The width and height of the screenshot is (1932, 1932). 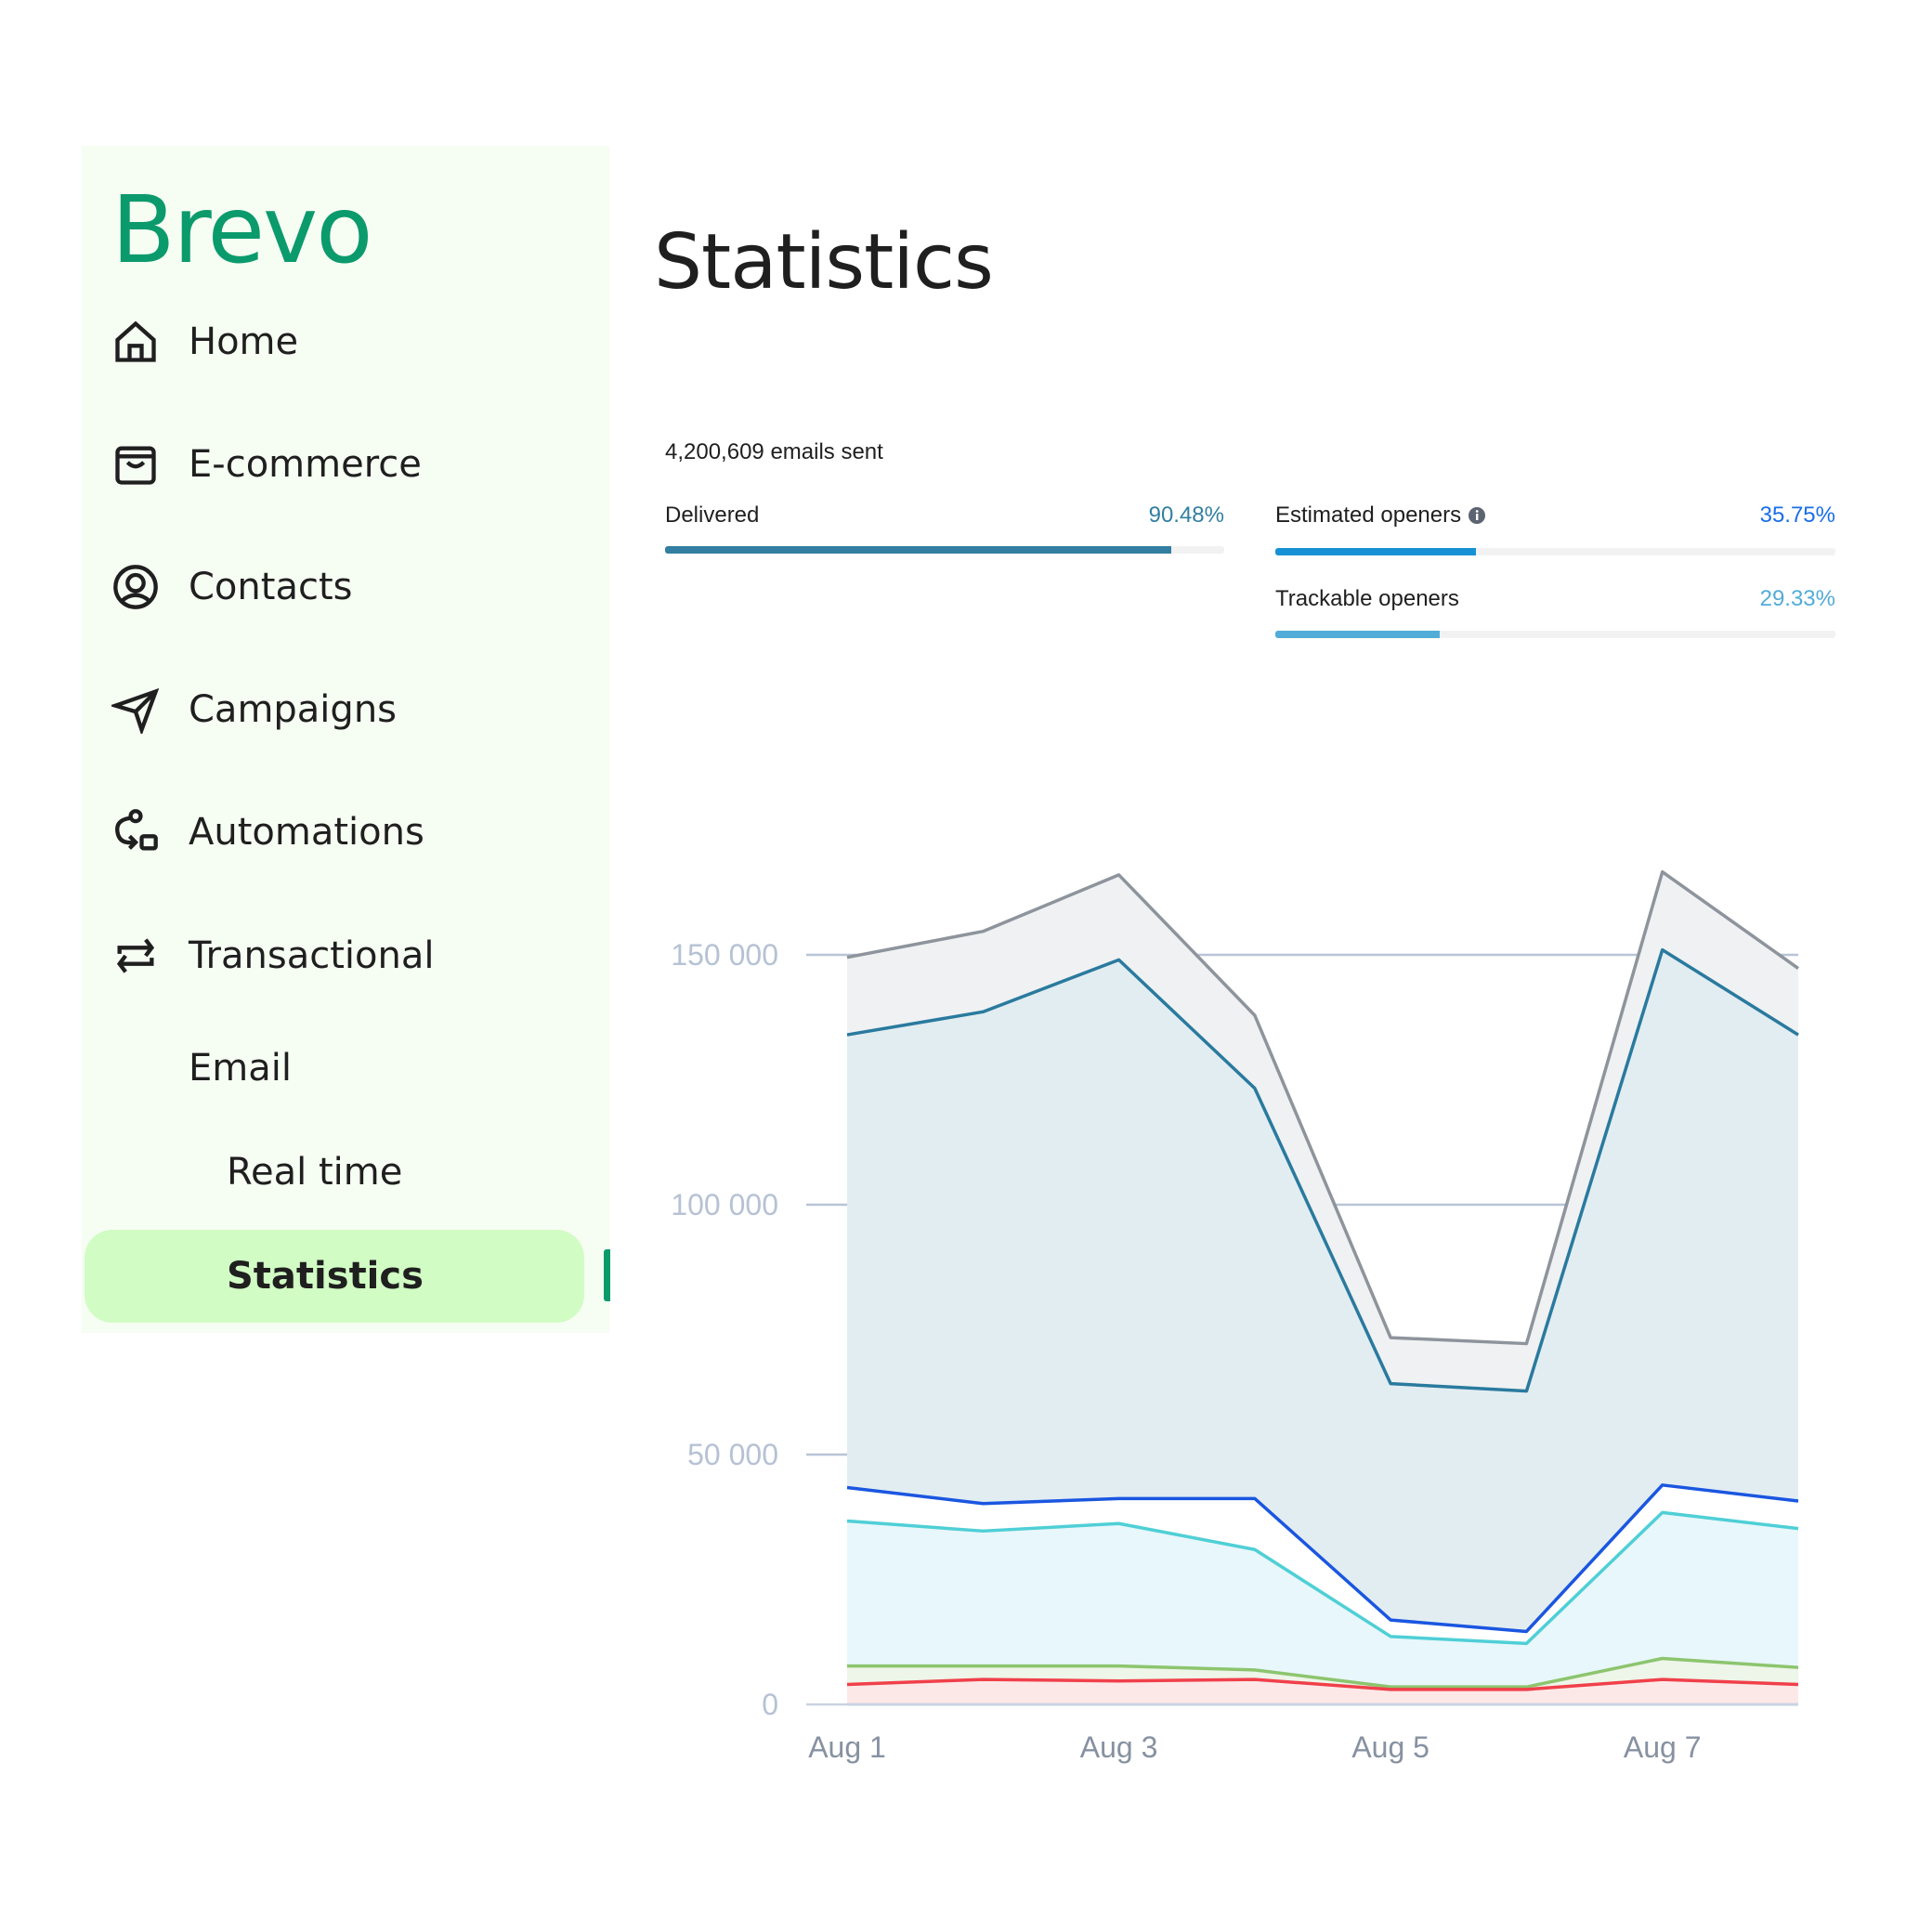 I want to click on home-icon, so click(x=135, y=341).